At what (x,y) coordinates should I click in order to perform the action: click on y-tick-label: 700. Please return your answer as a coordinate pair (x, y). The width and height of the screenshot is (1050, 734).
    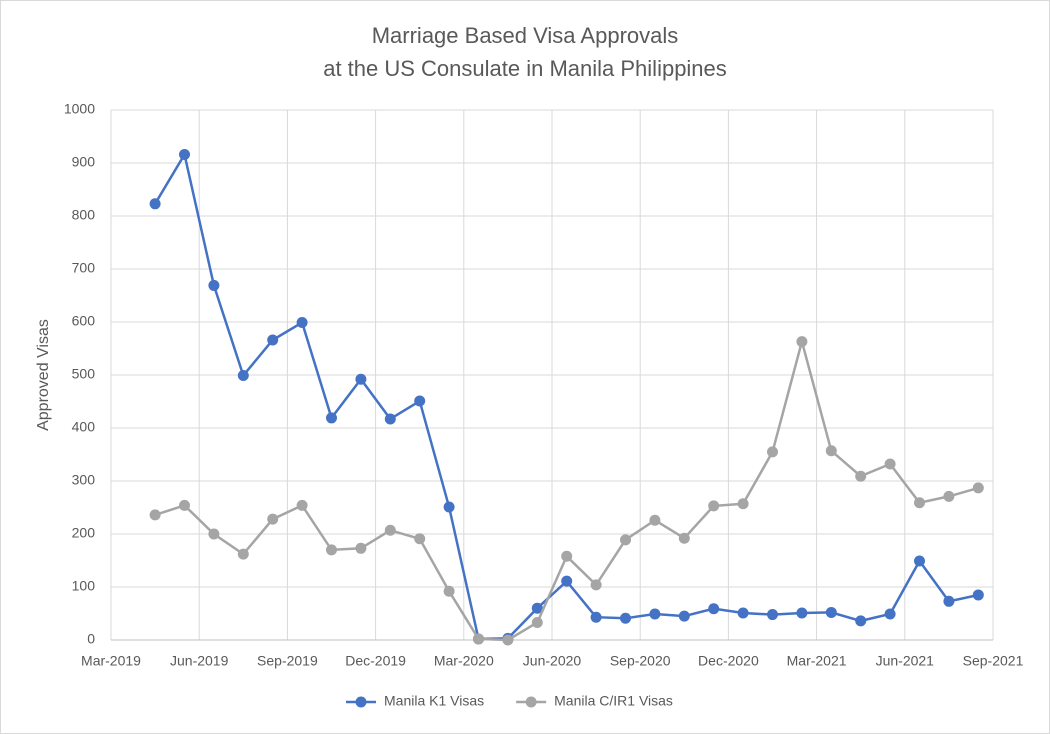
    Looking at the image, I should click on (84, 268).